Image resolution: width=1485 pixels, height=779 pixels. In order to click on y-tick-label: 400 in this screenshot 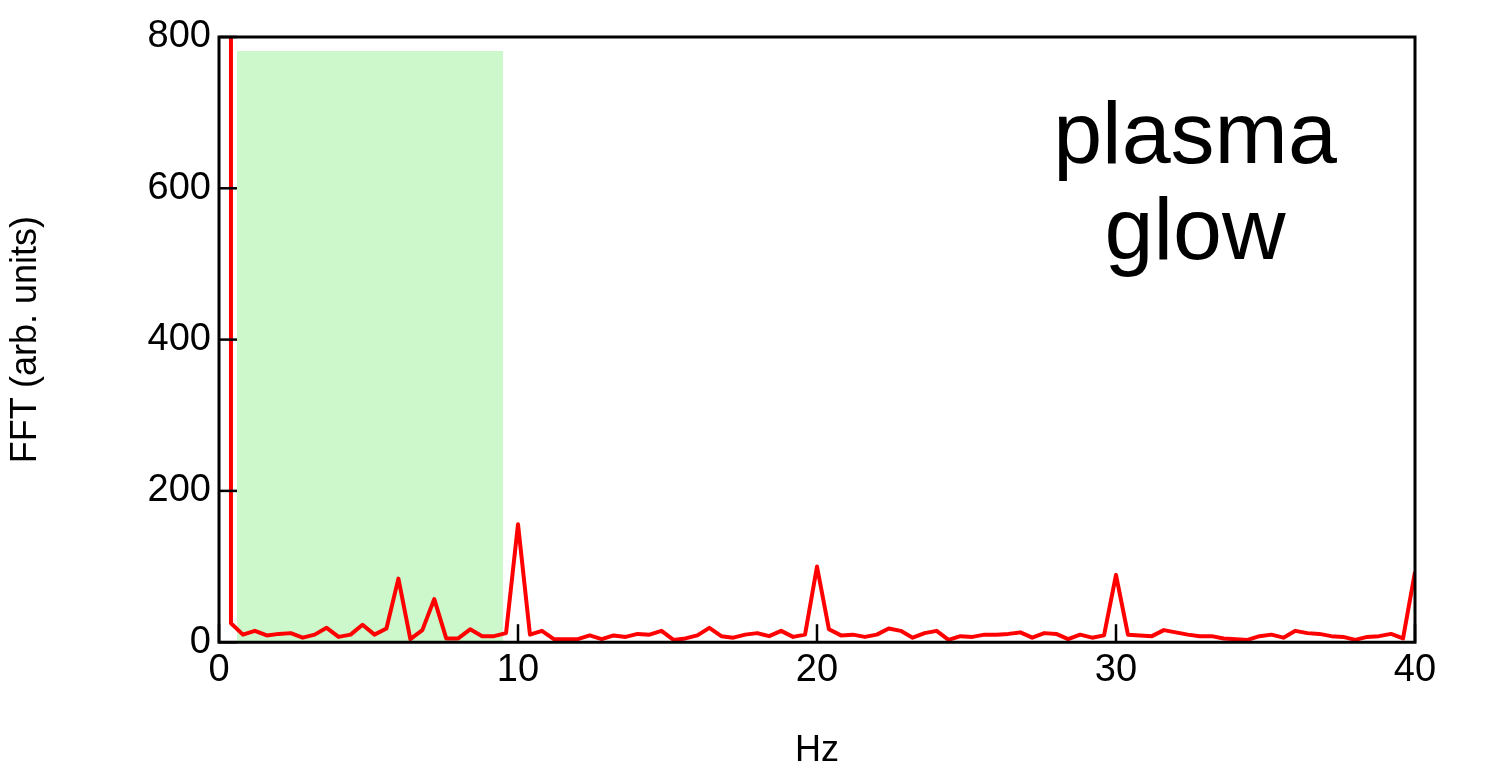, I will do `click(179, 337)`.